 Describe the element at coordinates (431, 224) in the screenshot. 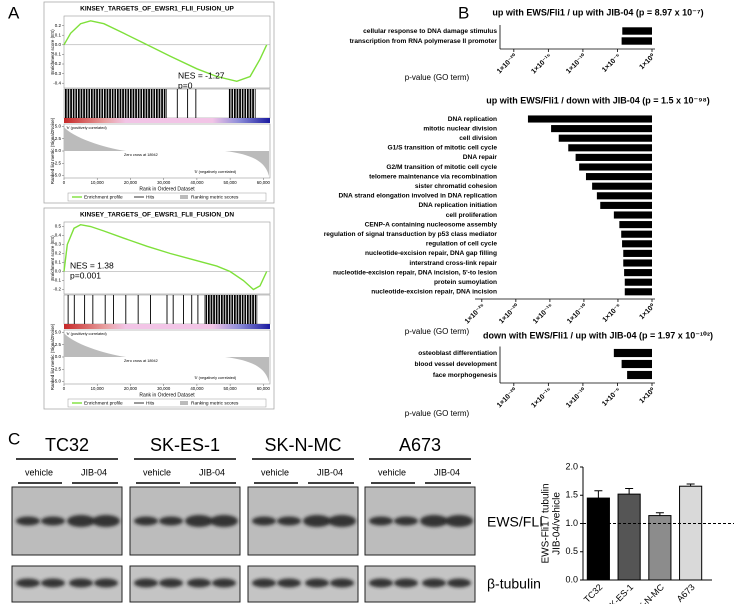

I see `category-label: CENP-A containing nucleosome assembly` at that location.